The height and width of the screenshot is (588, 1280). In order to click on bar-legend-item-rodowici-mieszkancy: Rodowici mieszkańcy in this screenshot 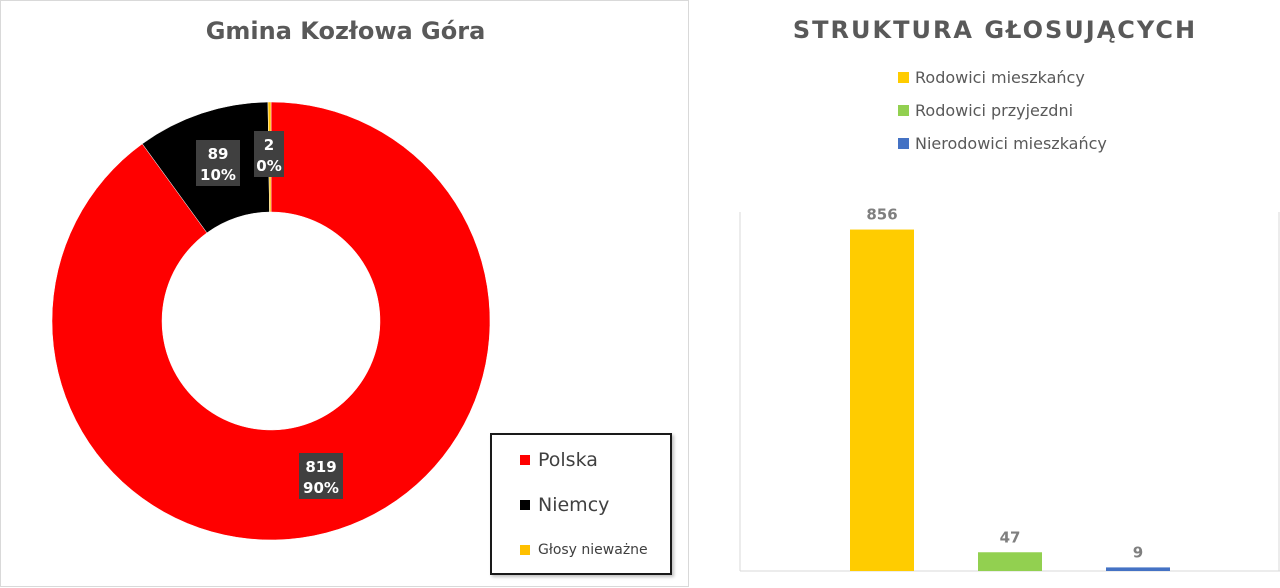, I will do `click(991, 77)`.